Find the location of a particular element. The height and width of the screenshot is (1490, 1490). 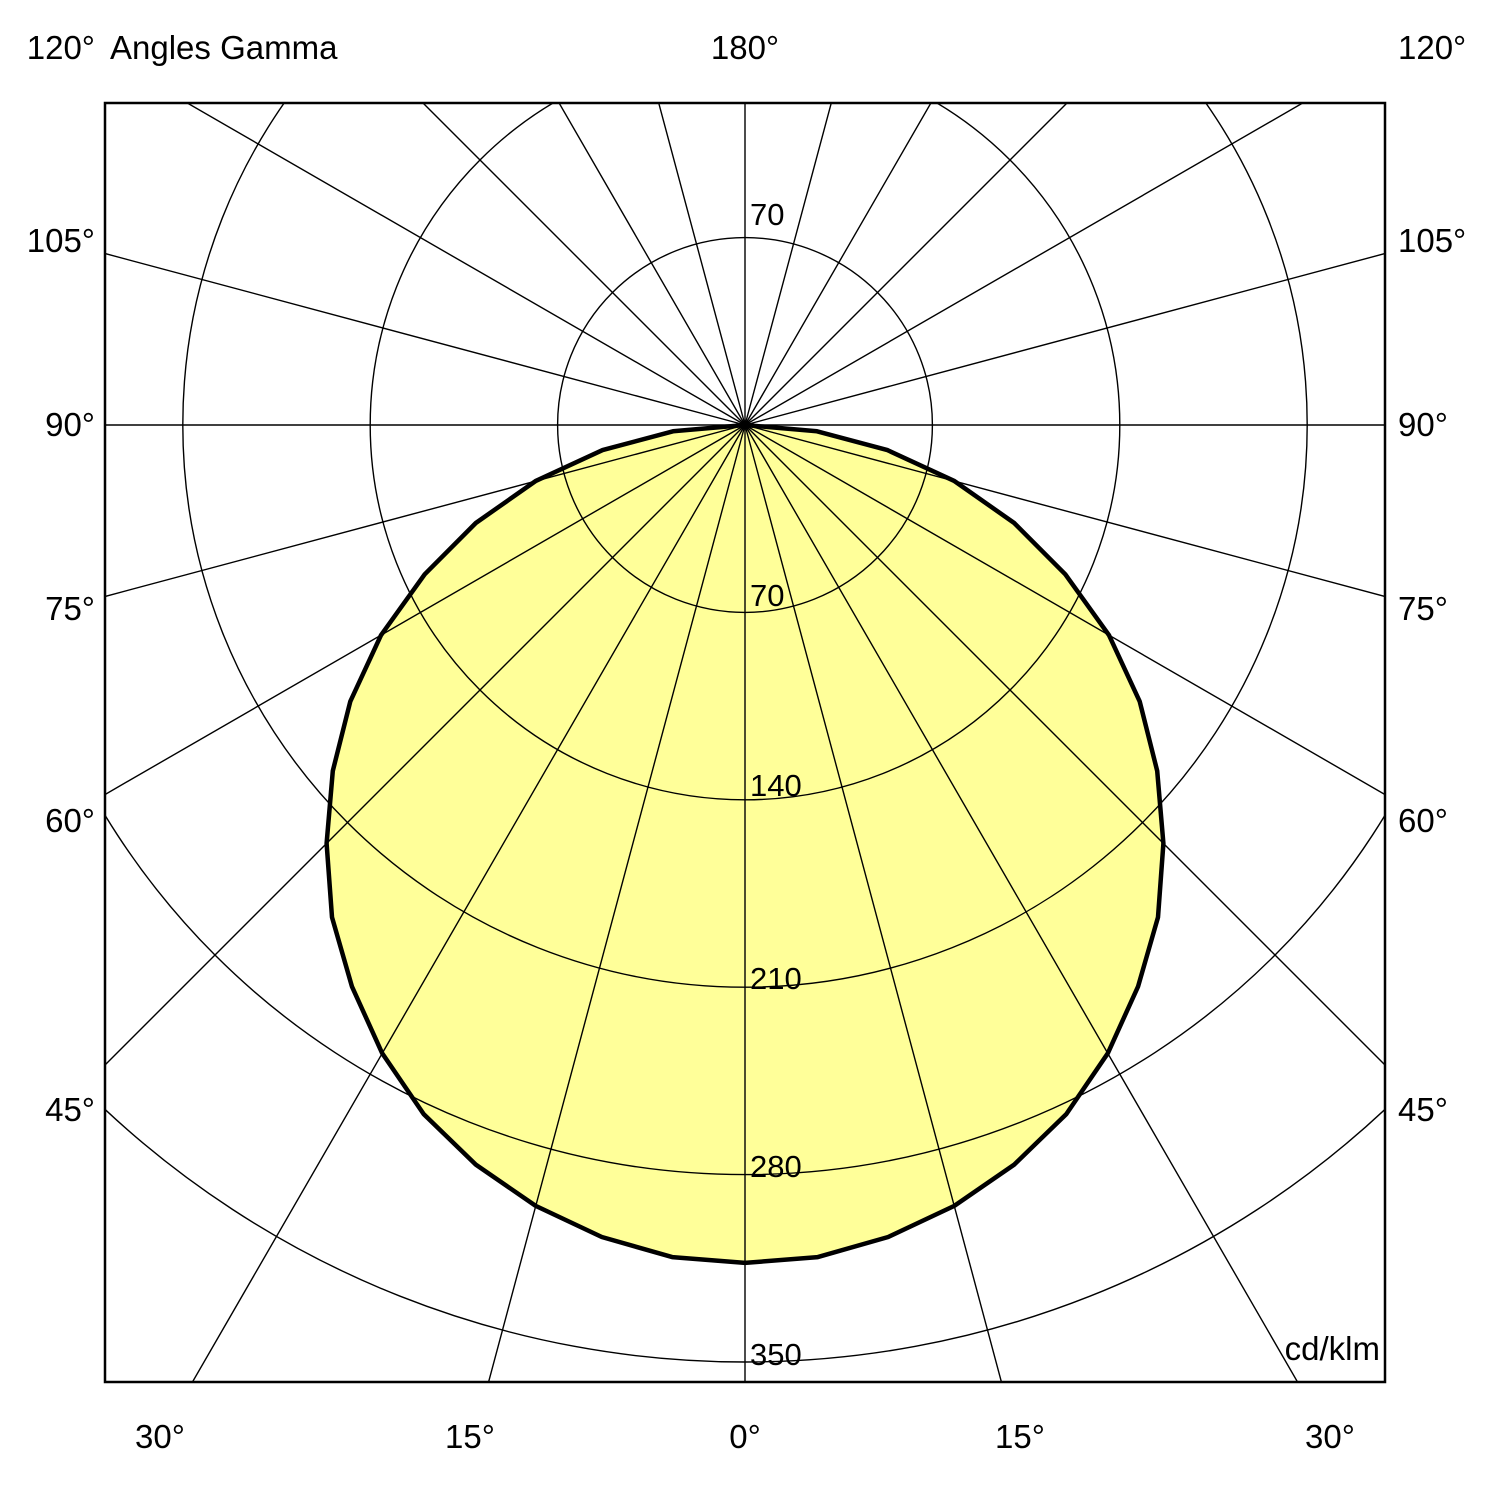

left-axis-label-75: 75° is located at coordinates (70, 608).